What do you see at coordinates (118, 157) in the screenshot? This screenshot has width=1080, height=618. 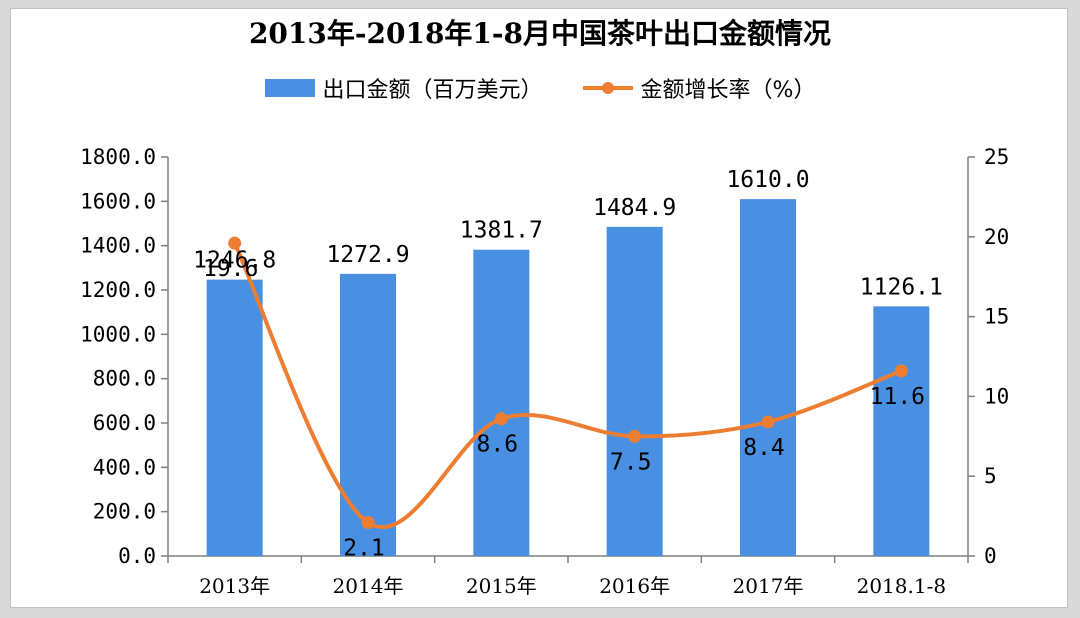 I see `y-left-tick-label: 1800.0` at bounding box center [118, 157].